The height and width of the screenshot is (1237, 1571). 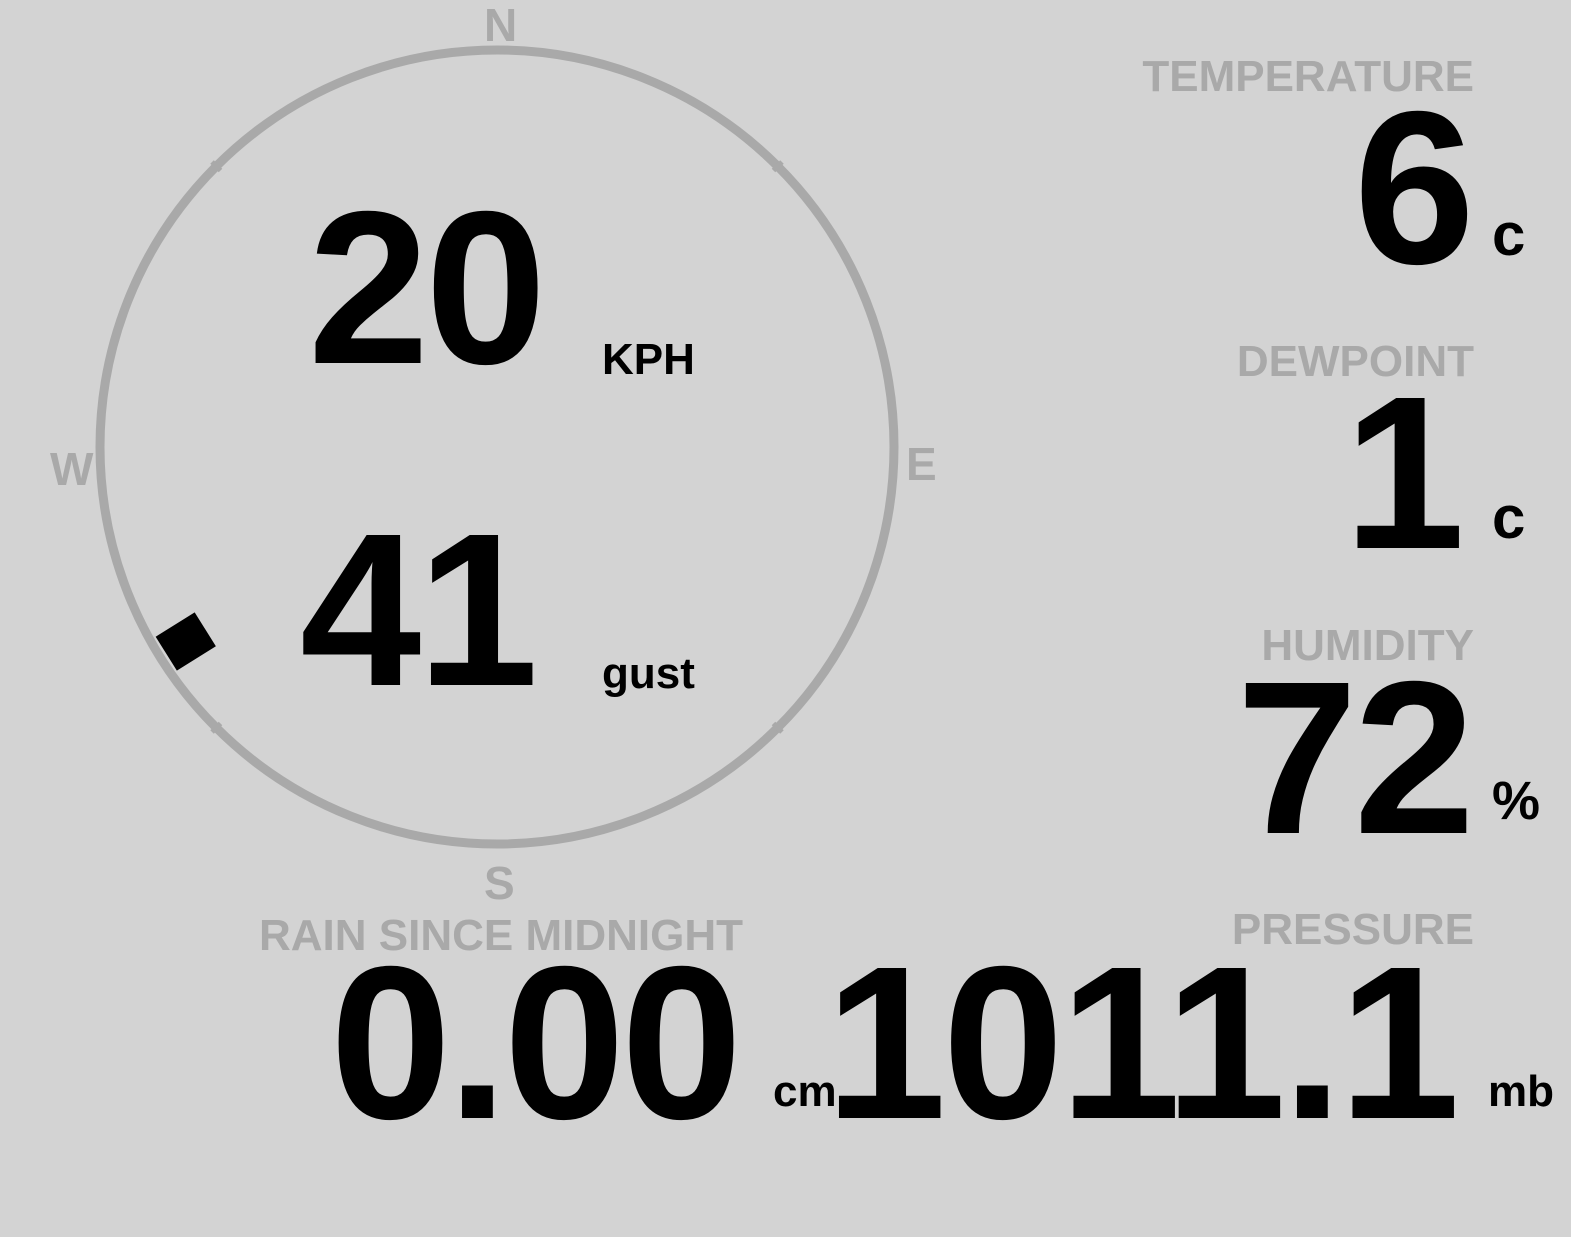 I want to click on temperature-label: TEMPERATURE, so click(x=1308, y=76).